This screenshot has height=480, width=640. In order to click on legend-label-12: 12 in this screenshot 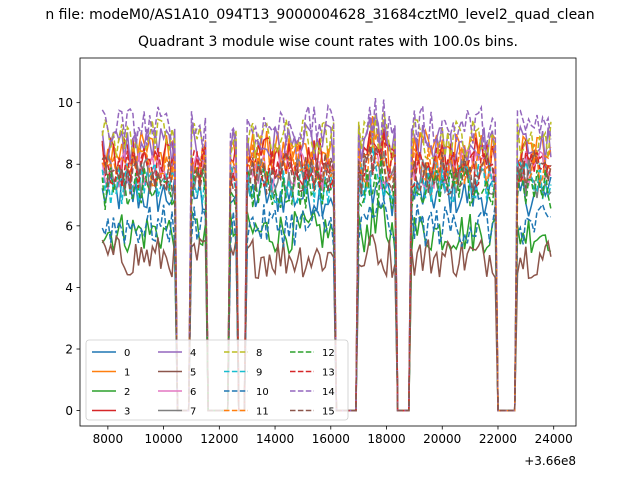, I will do `click(328, 353)`.